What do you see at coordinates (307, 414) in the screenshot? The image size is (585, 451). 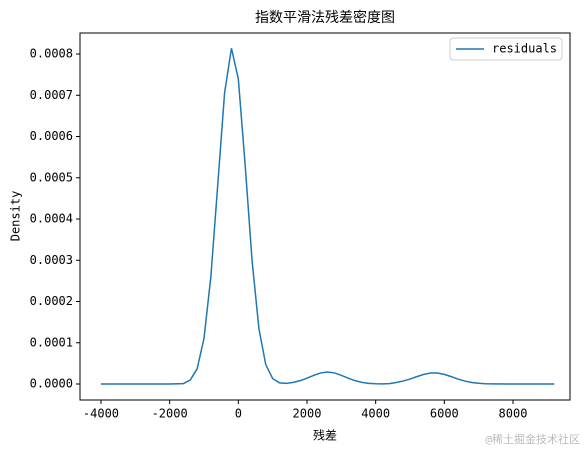 I see `x-tick-label: 2000` at bounding box center [307, 414].